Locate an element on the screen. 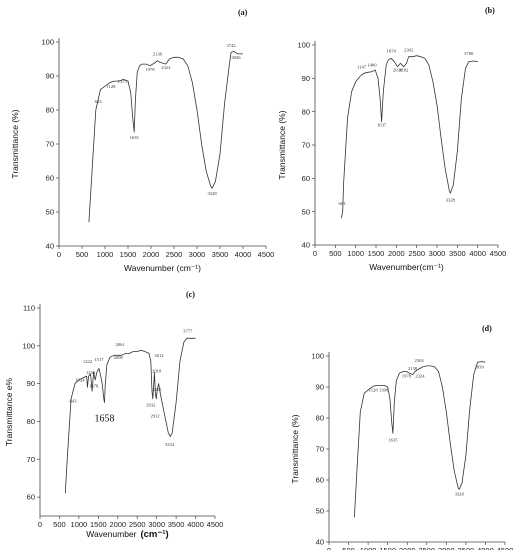 This screenshot has height=550, width=520. peak-label: 3742 is located at coordinates (232, 45).